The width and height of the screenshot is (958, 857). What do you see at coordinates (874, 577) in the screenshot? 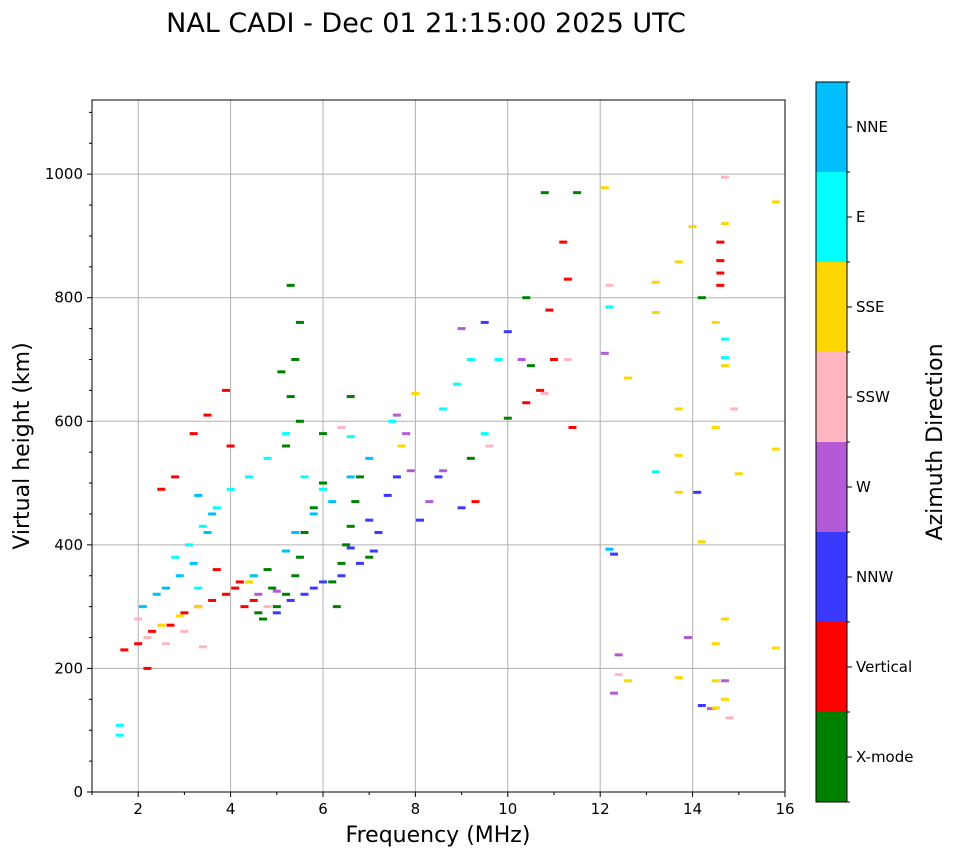
I see `colorbar-label: NNW` at bounding box center [874, 577].